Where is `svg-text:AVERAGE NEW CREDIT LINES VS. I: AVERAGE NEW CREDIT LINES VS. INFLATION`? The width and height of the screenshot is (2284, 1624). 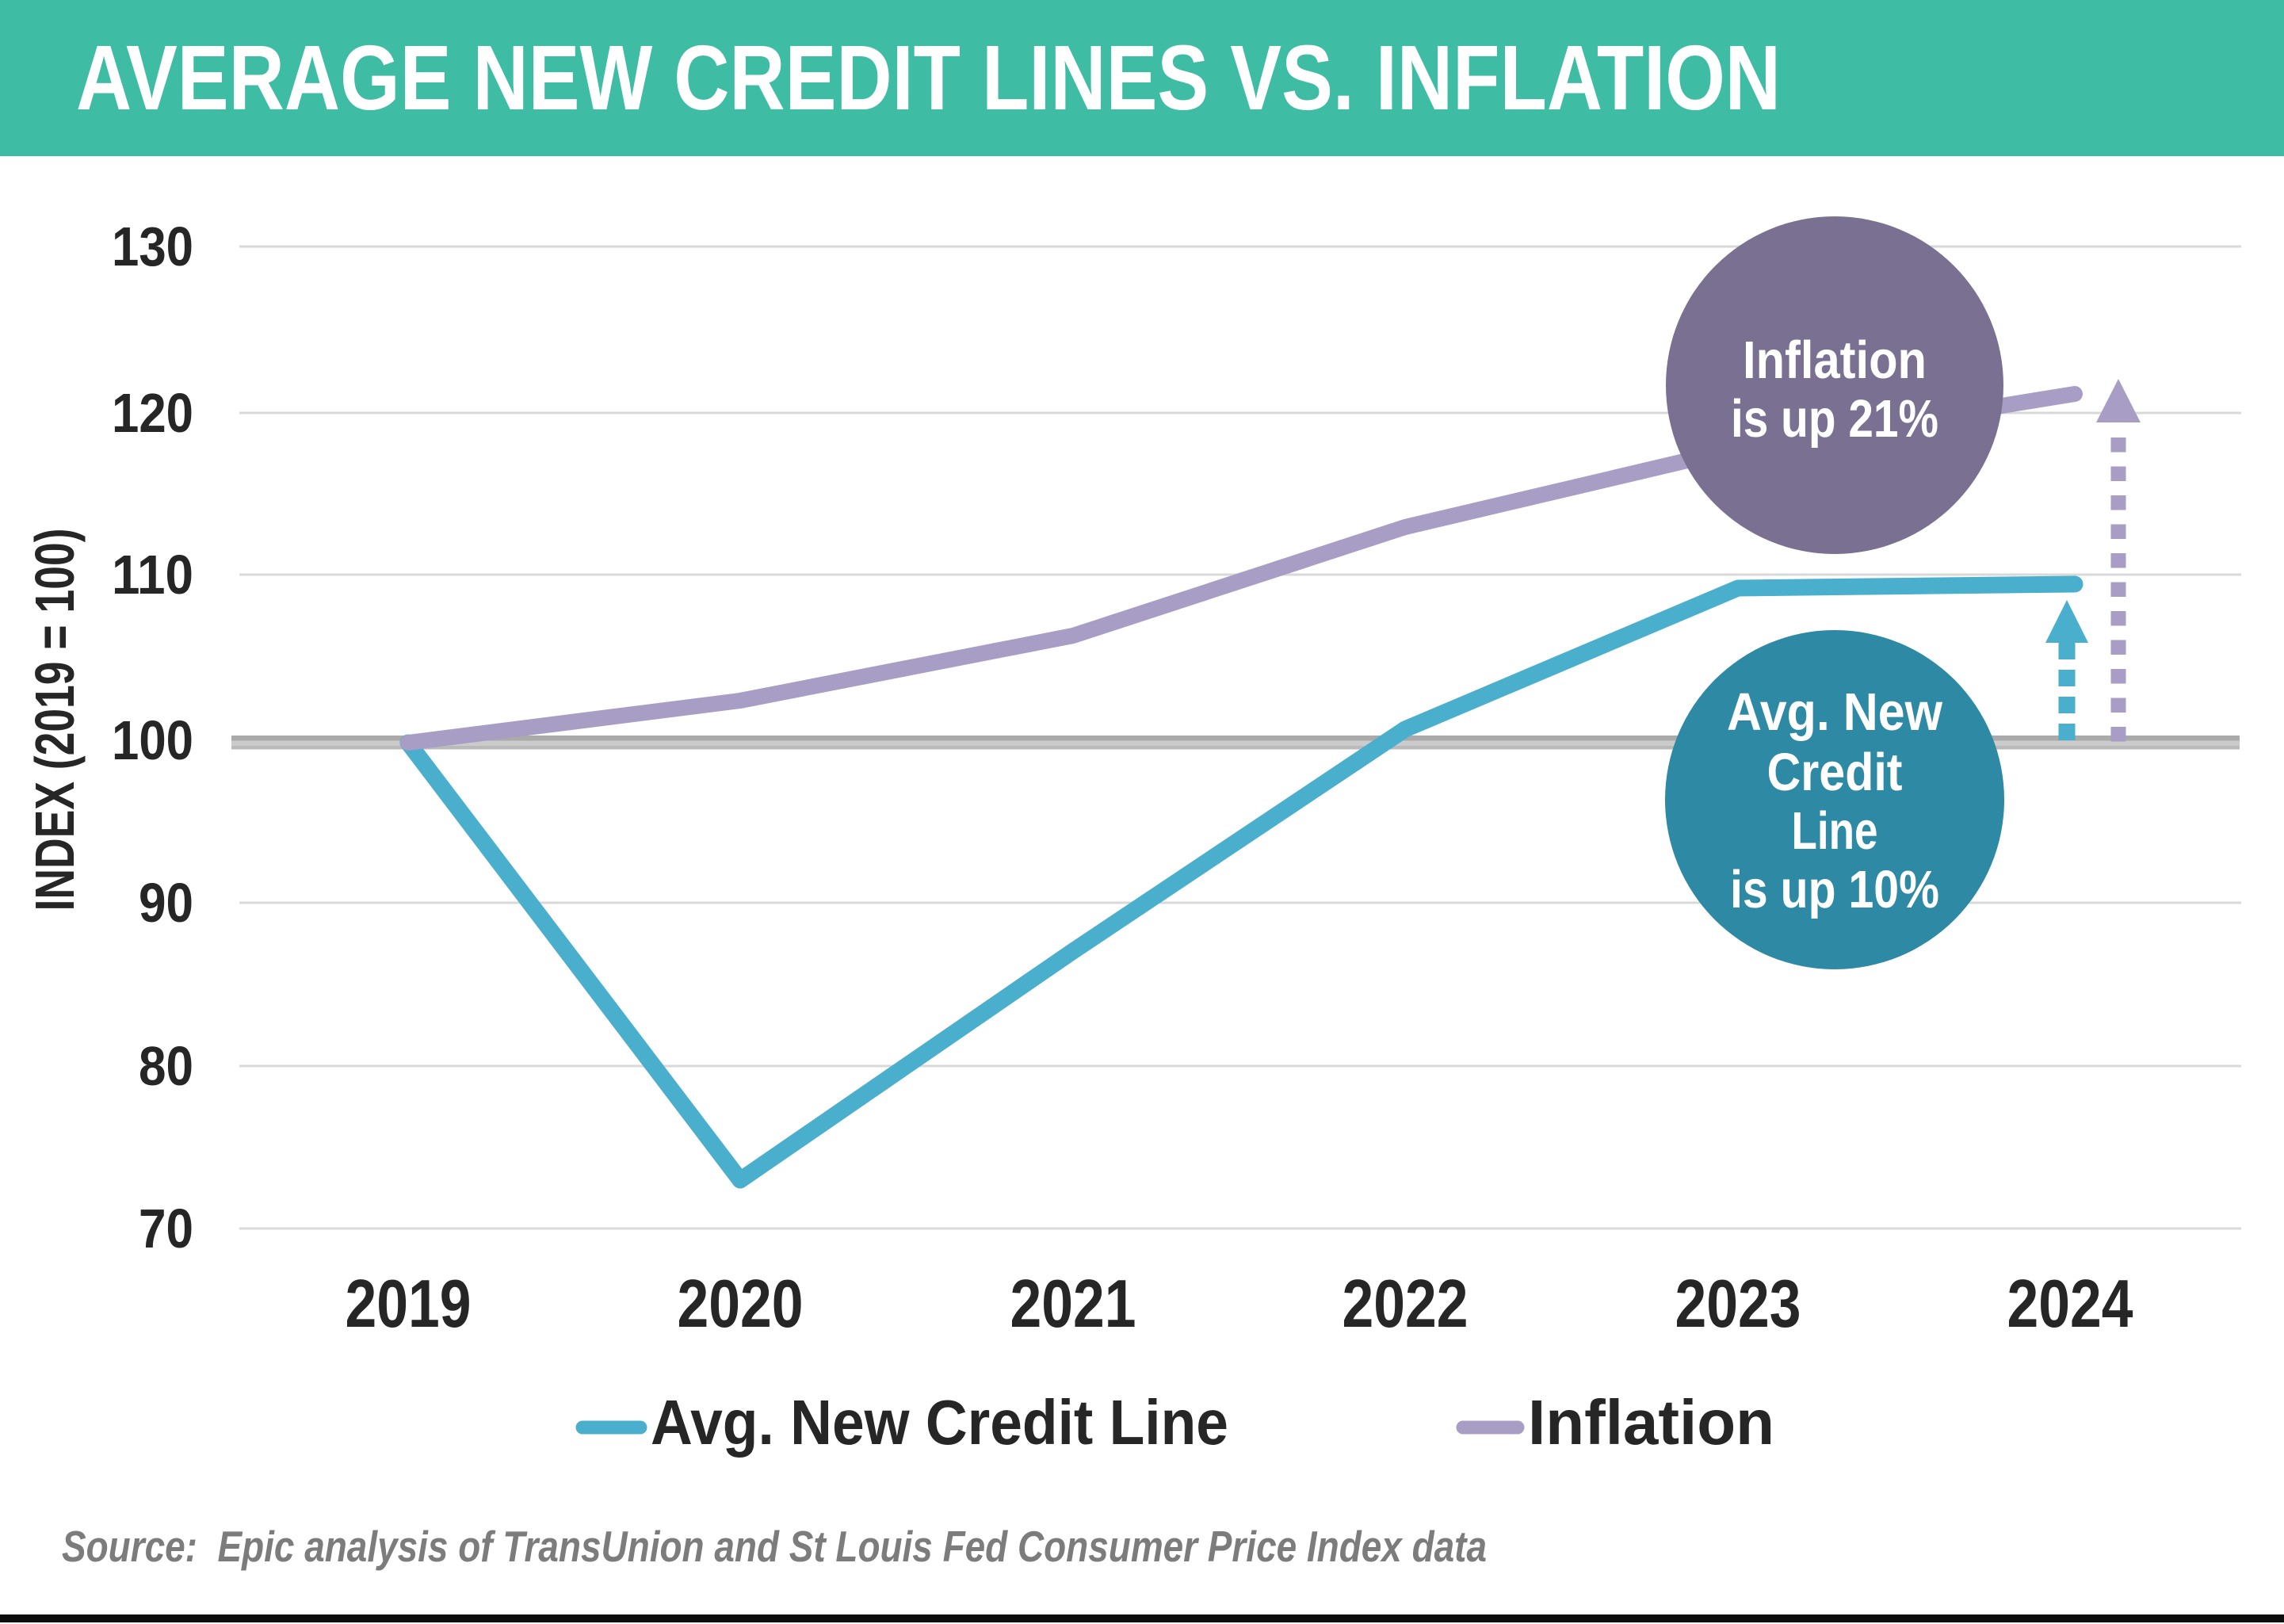
svg-text:AVERAGE NEW CREDIT LINES VS. I: AVERAGE NEW CREDIT LINES VS. INFLATION is located at coordinates (928, 77).